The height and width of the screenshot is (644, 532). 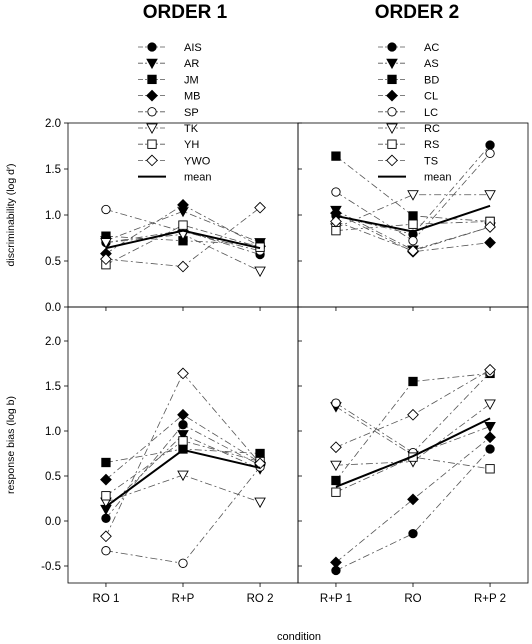 I want to click on legend-label-bd: BD, so click(x=431, y=80).